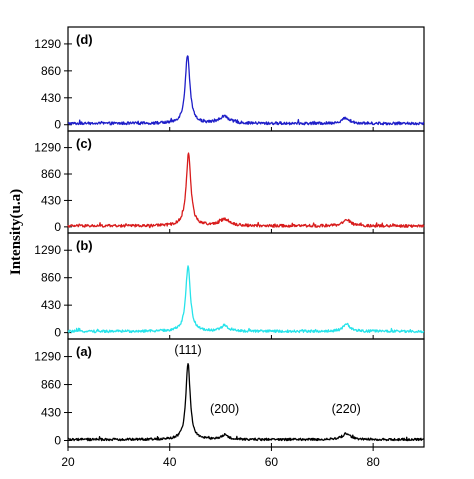 Image resolution: width=474 pixels, height=479 pixels. I want to click on peak-label: (200), so click(224, 409).